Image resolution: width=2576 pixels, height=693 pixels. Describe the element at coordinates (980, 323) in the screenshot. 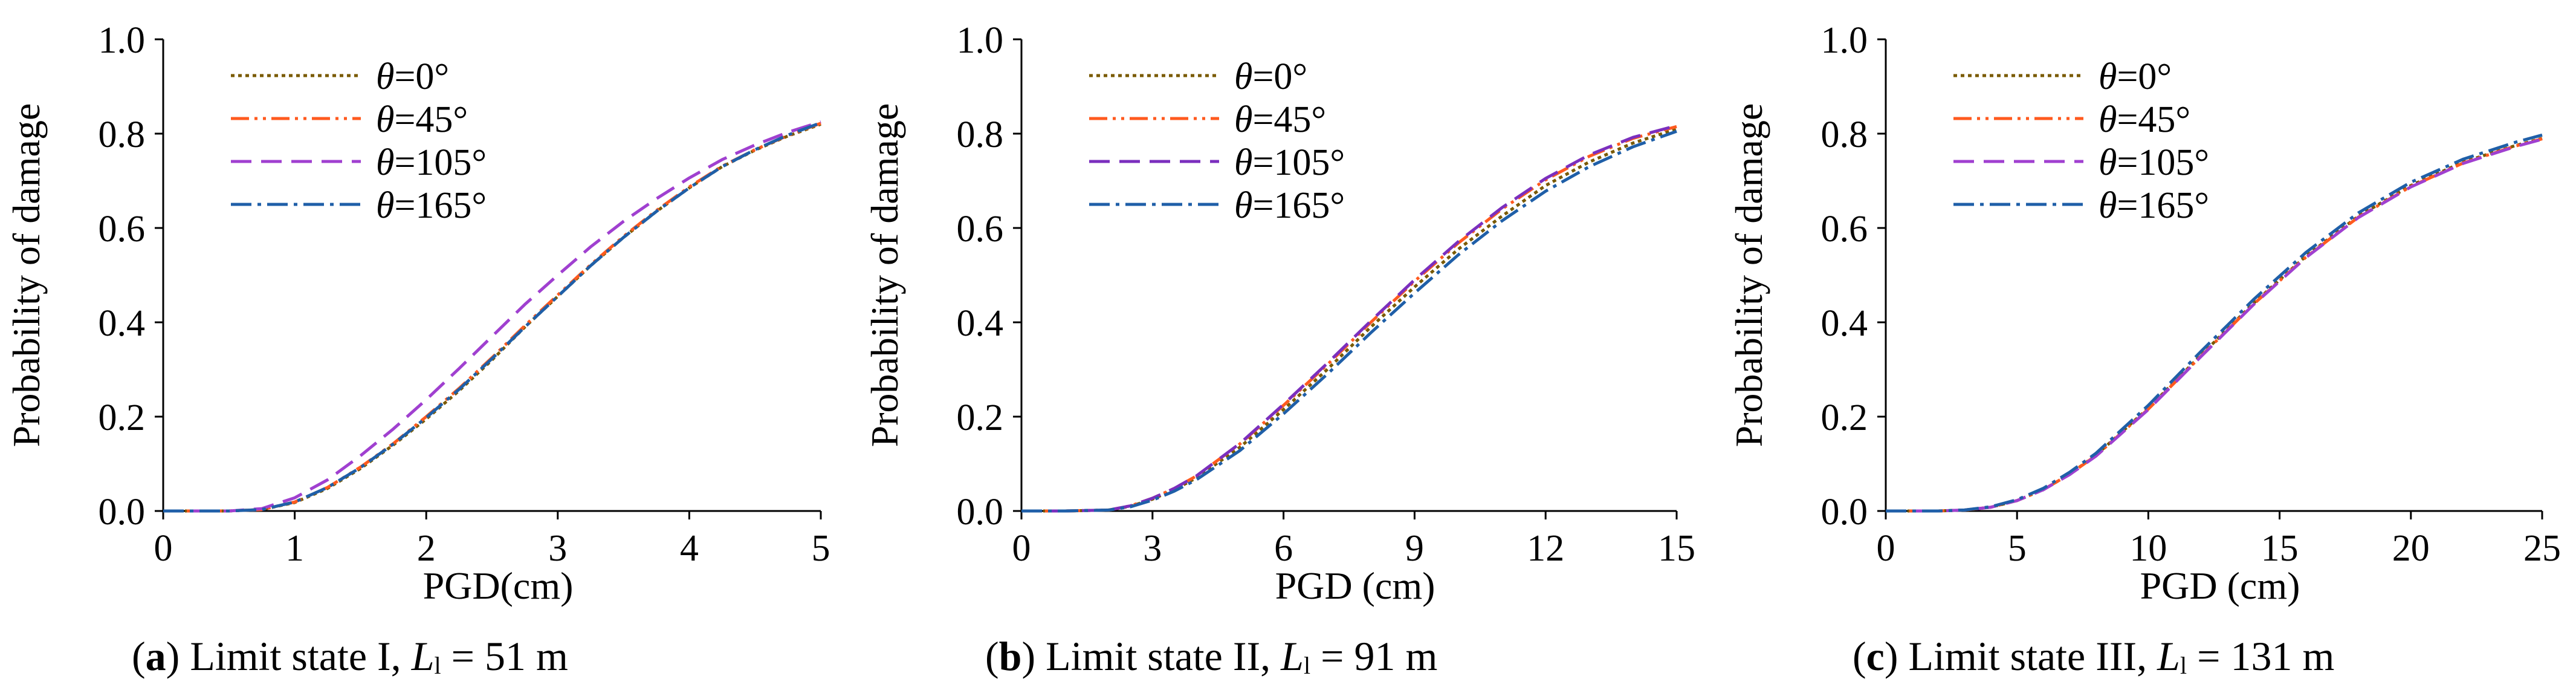

I see `panel-b-ytick-label: 0.4` at that location.